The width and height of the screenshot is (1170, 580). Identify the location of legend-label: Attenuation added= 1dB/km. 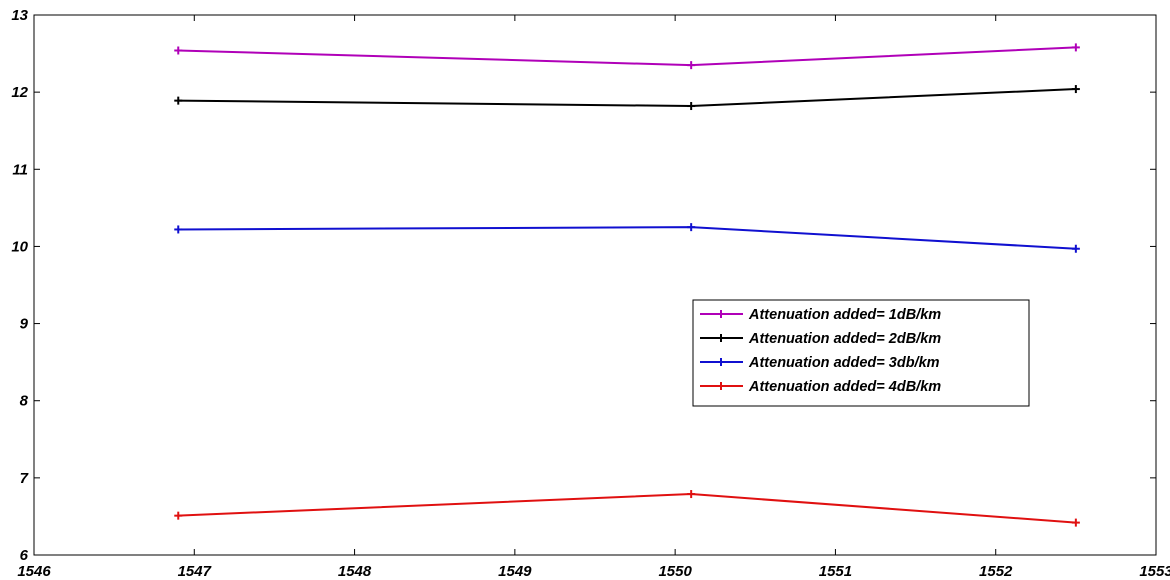
(844, 315).